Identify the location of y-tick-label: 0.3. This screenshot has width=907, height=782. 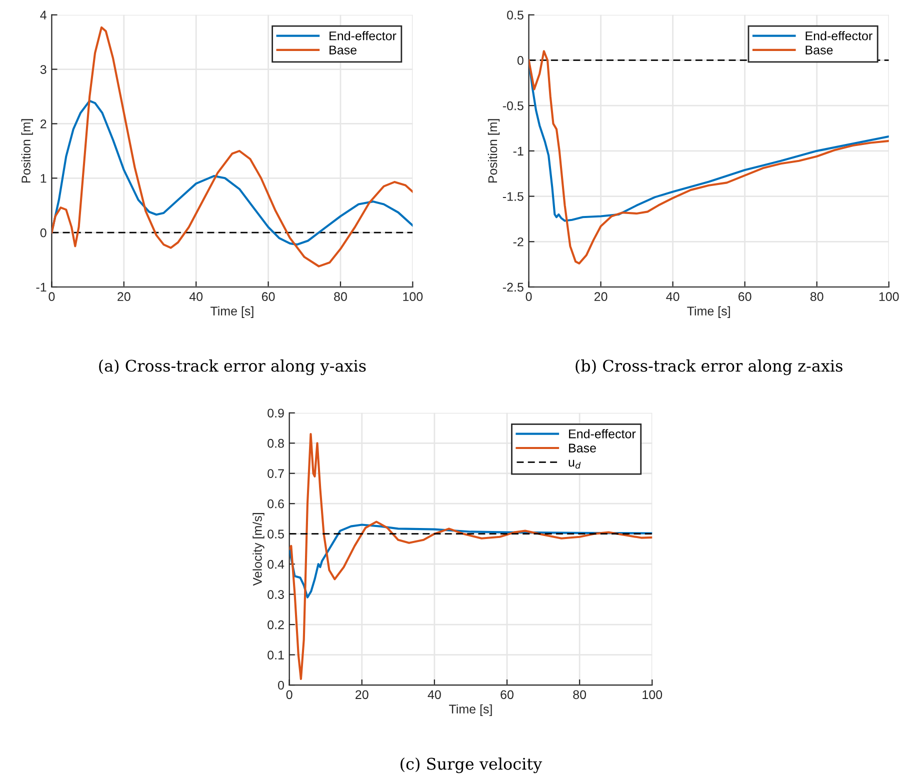
(276, 594).